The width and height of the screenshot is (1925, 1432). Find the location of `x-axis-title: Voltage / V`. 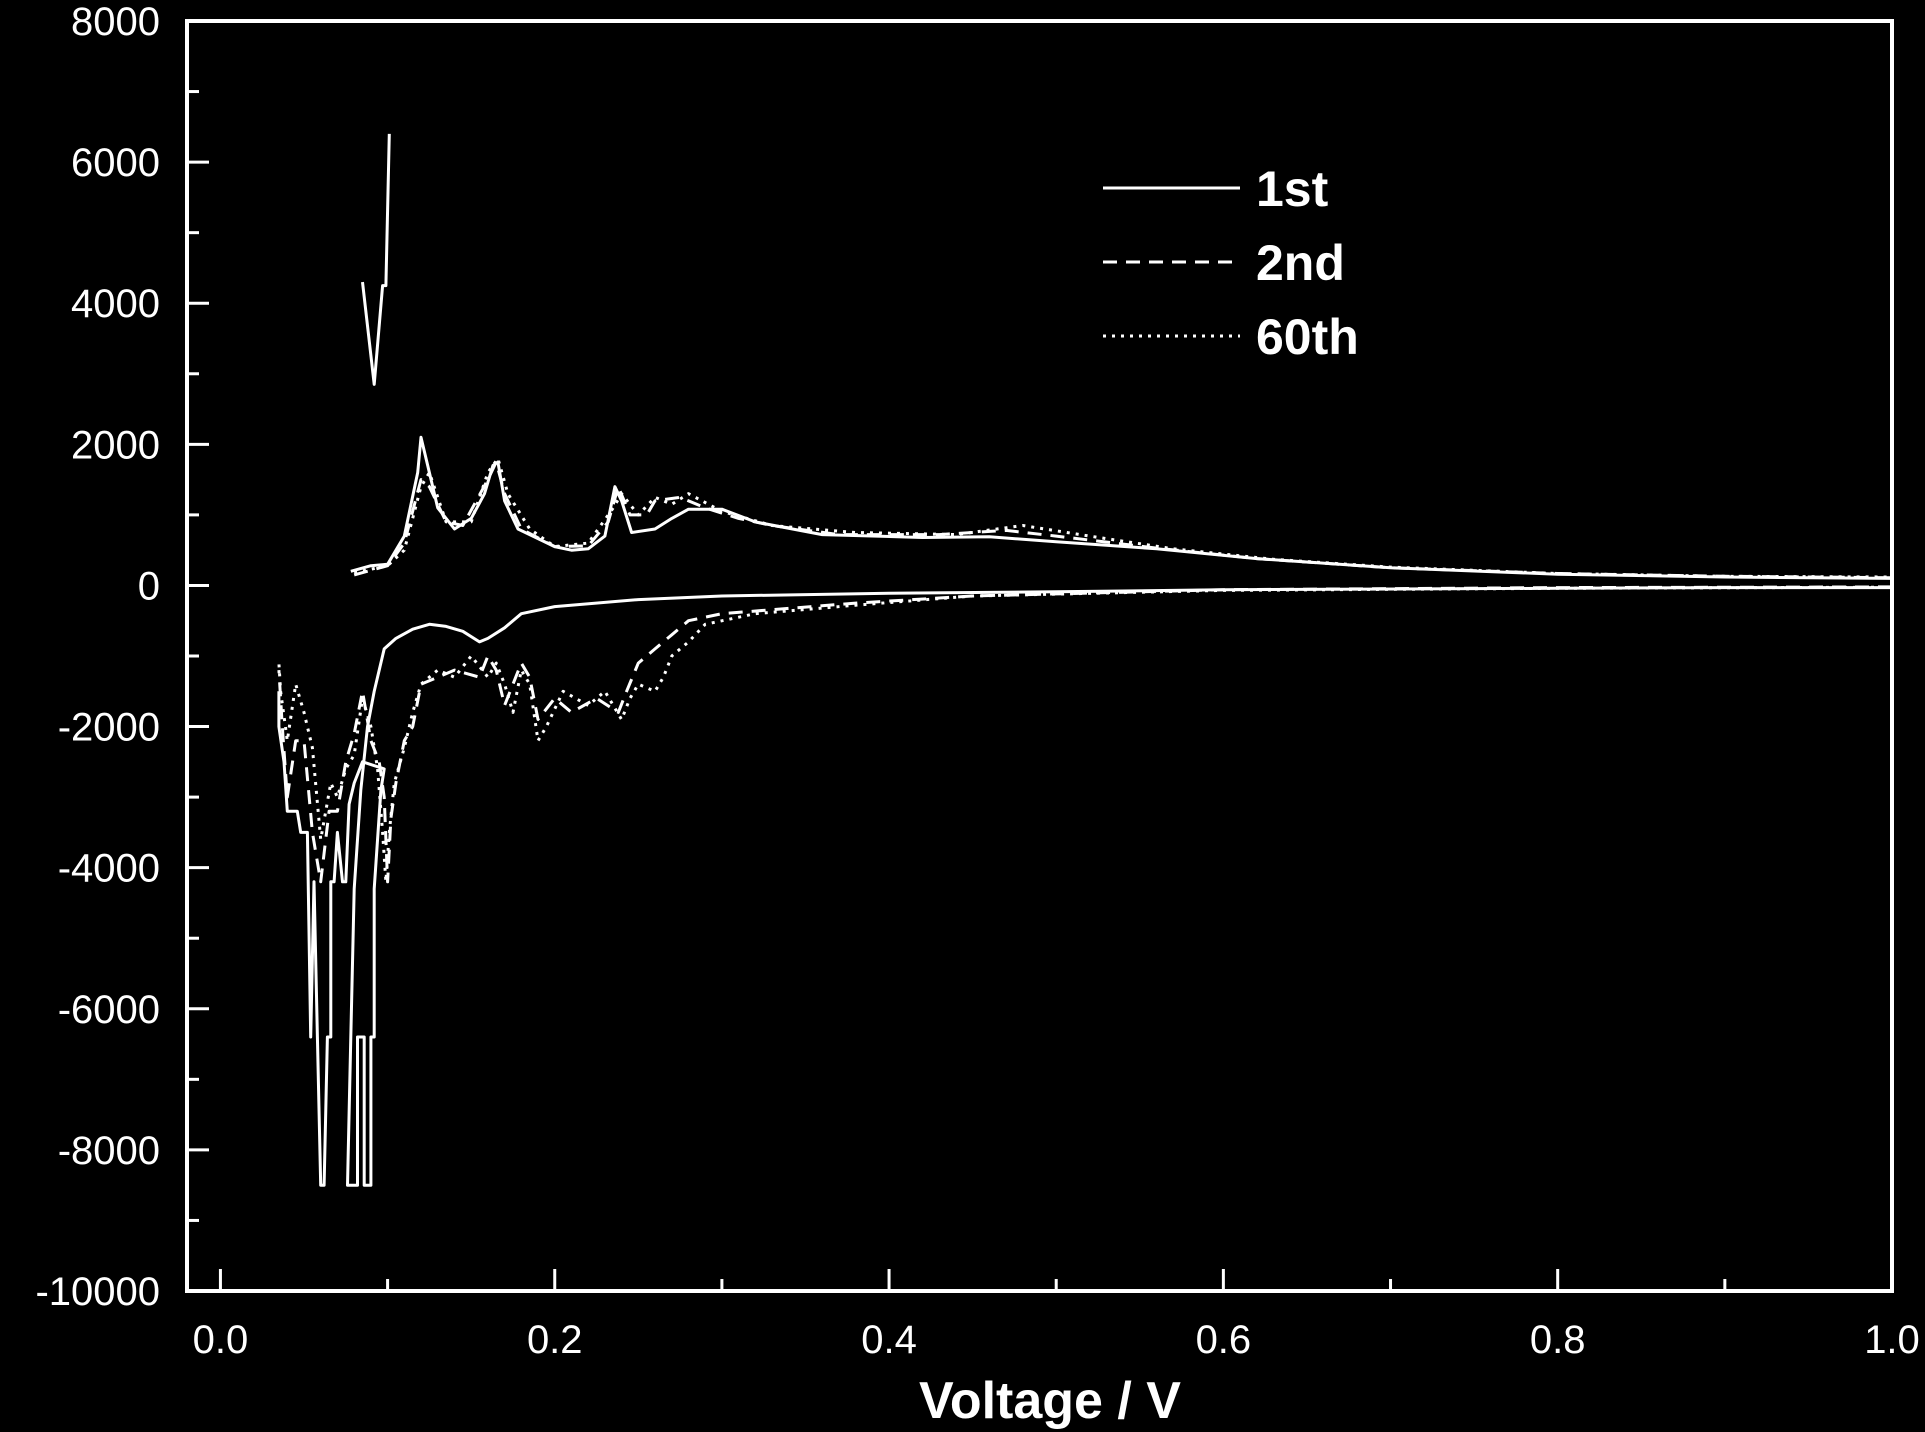

x-axis-title: Voltage / V is located at coordinates (1050, 1401).